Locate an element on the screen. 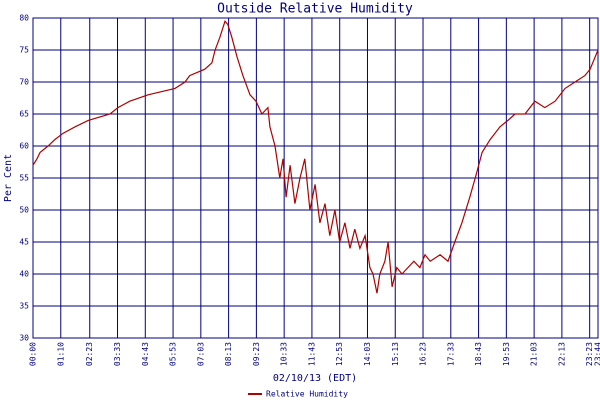  y-tick-label: 50 is located at coordinates (24, 210).